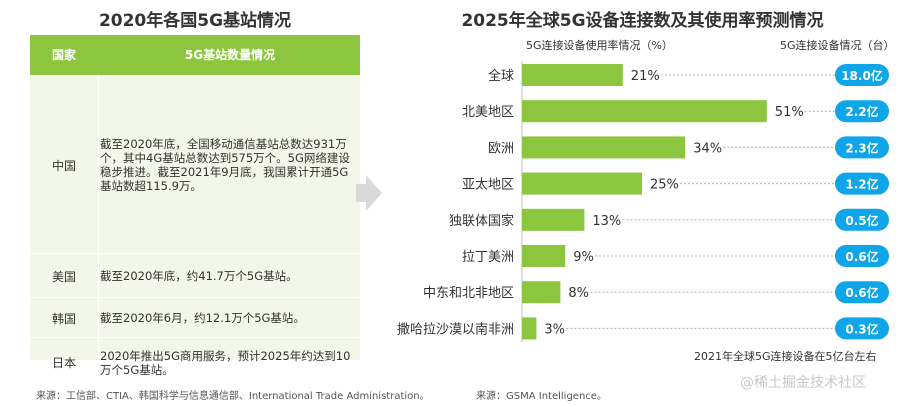  Describe the element at coordinates (707, 148) in the screenshot. I see `usage-data-label: 34%` at that location.